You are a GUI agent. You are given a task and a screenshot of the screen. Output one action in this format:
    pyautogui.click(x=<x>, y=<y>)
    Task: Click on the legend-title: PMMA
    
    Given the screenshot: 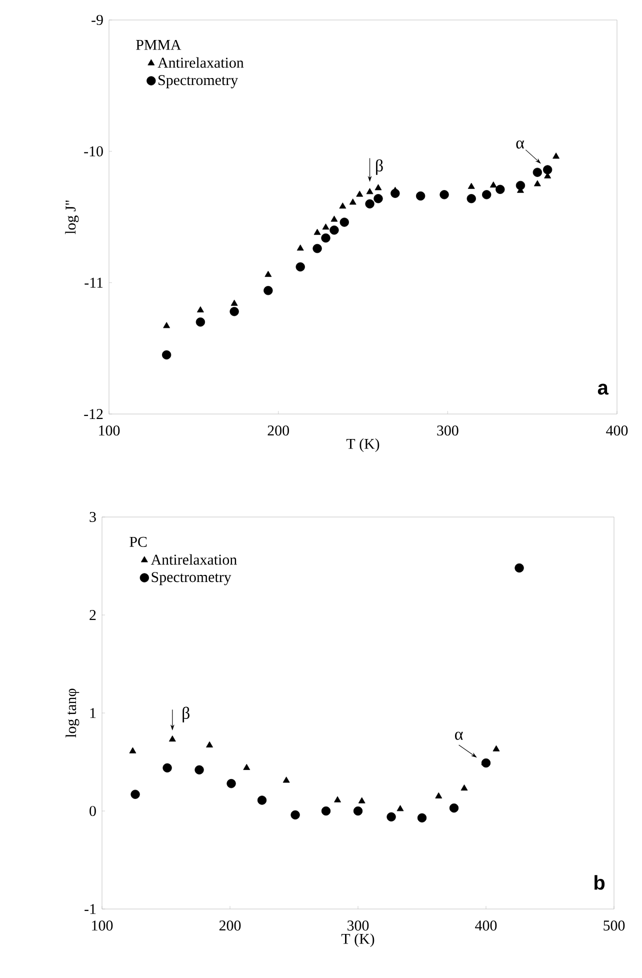 What is the action you would take?
    pyautogui.click(x=159, y=45)
    